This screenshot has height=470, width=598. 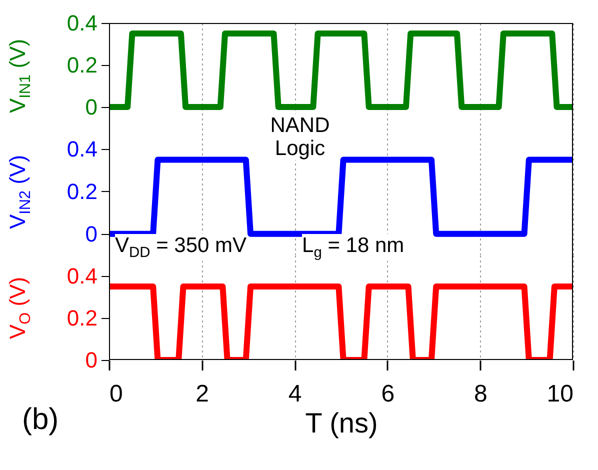 What do you see at coordinates (388, 394) in the screenshot?
I see `x-tick-label: 6` at bounding box center [388, 394].